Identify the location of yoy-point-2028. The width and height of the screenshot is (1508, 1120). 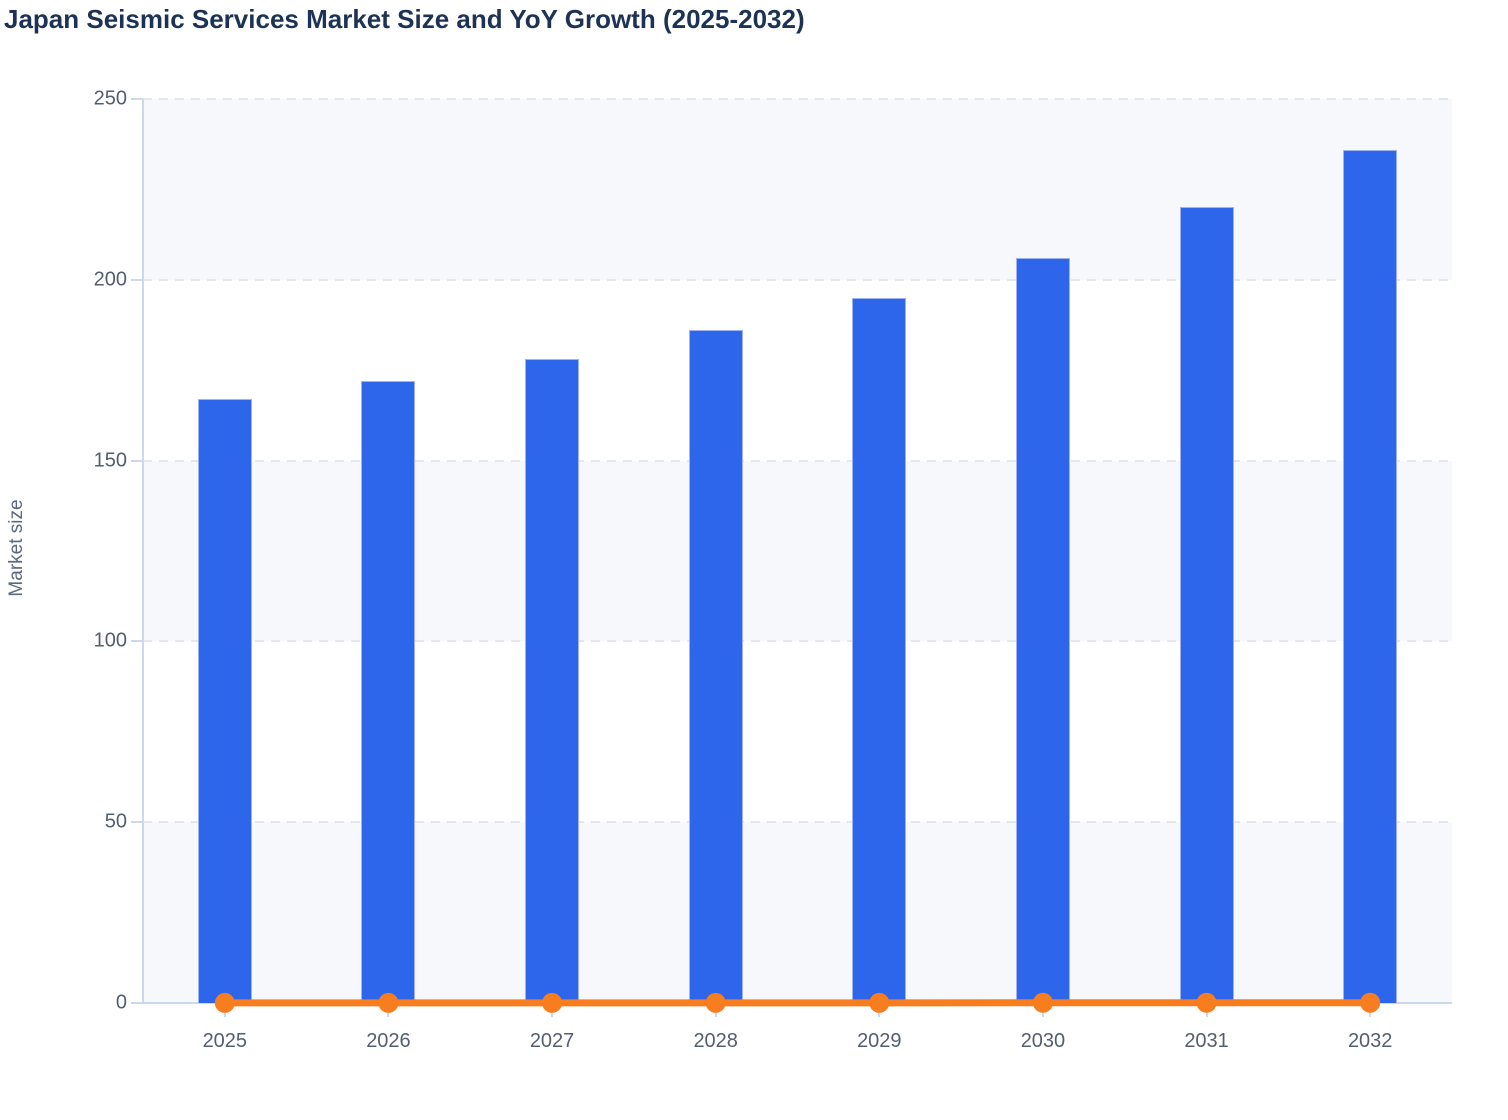
(715, 1002).